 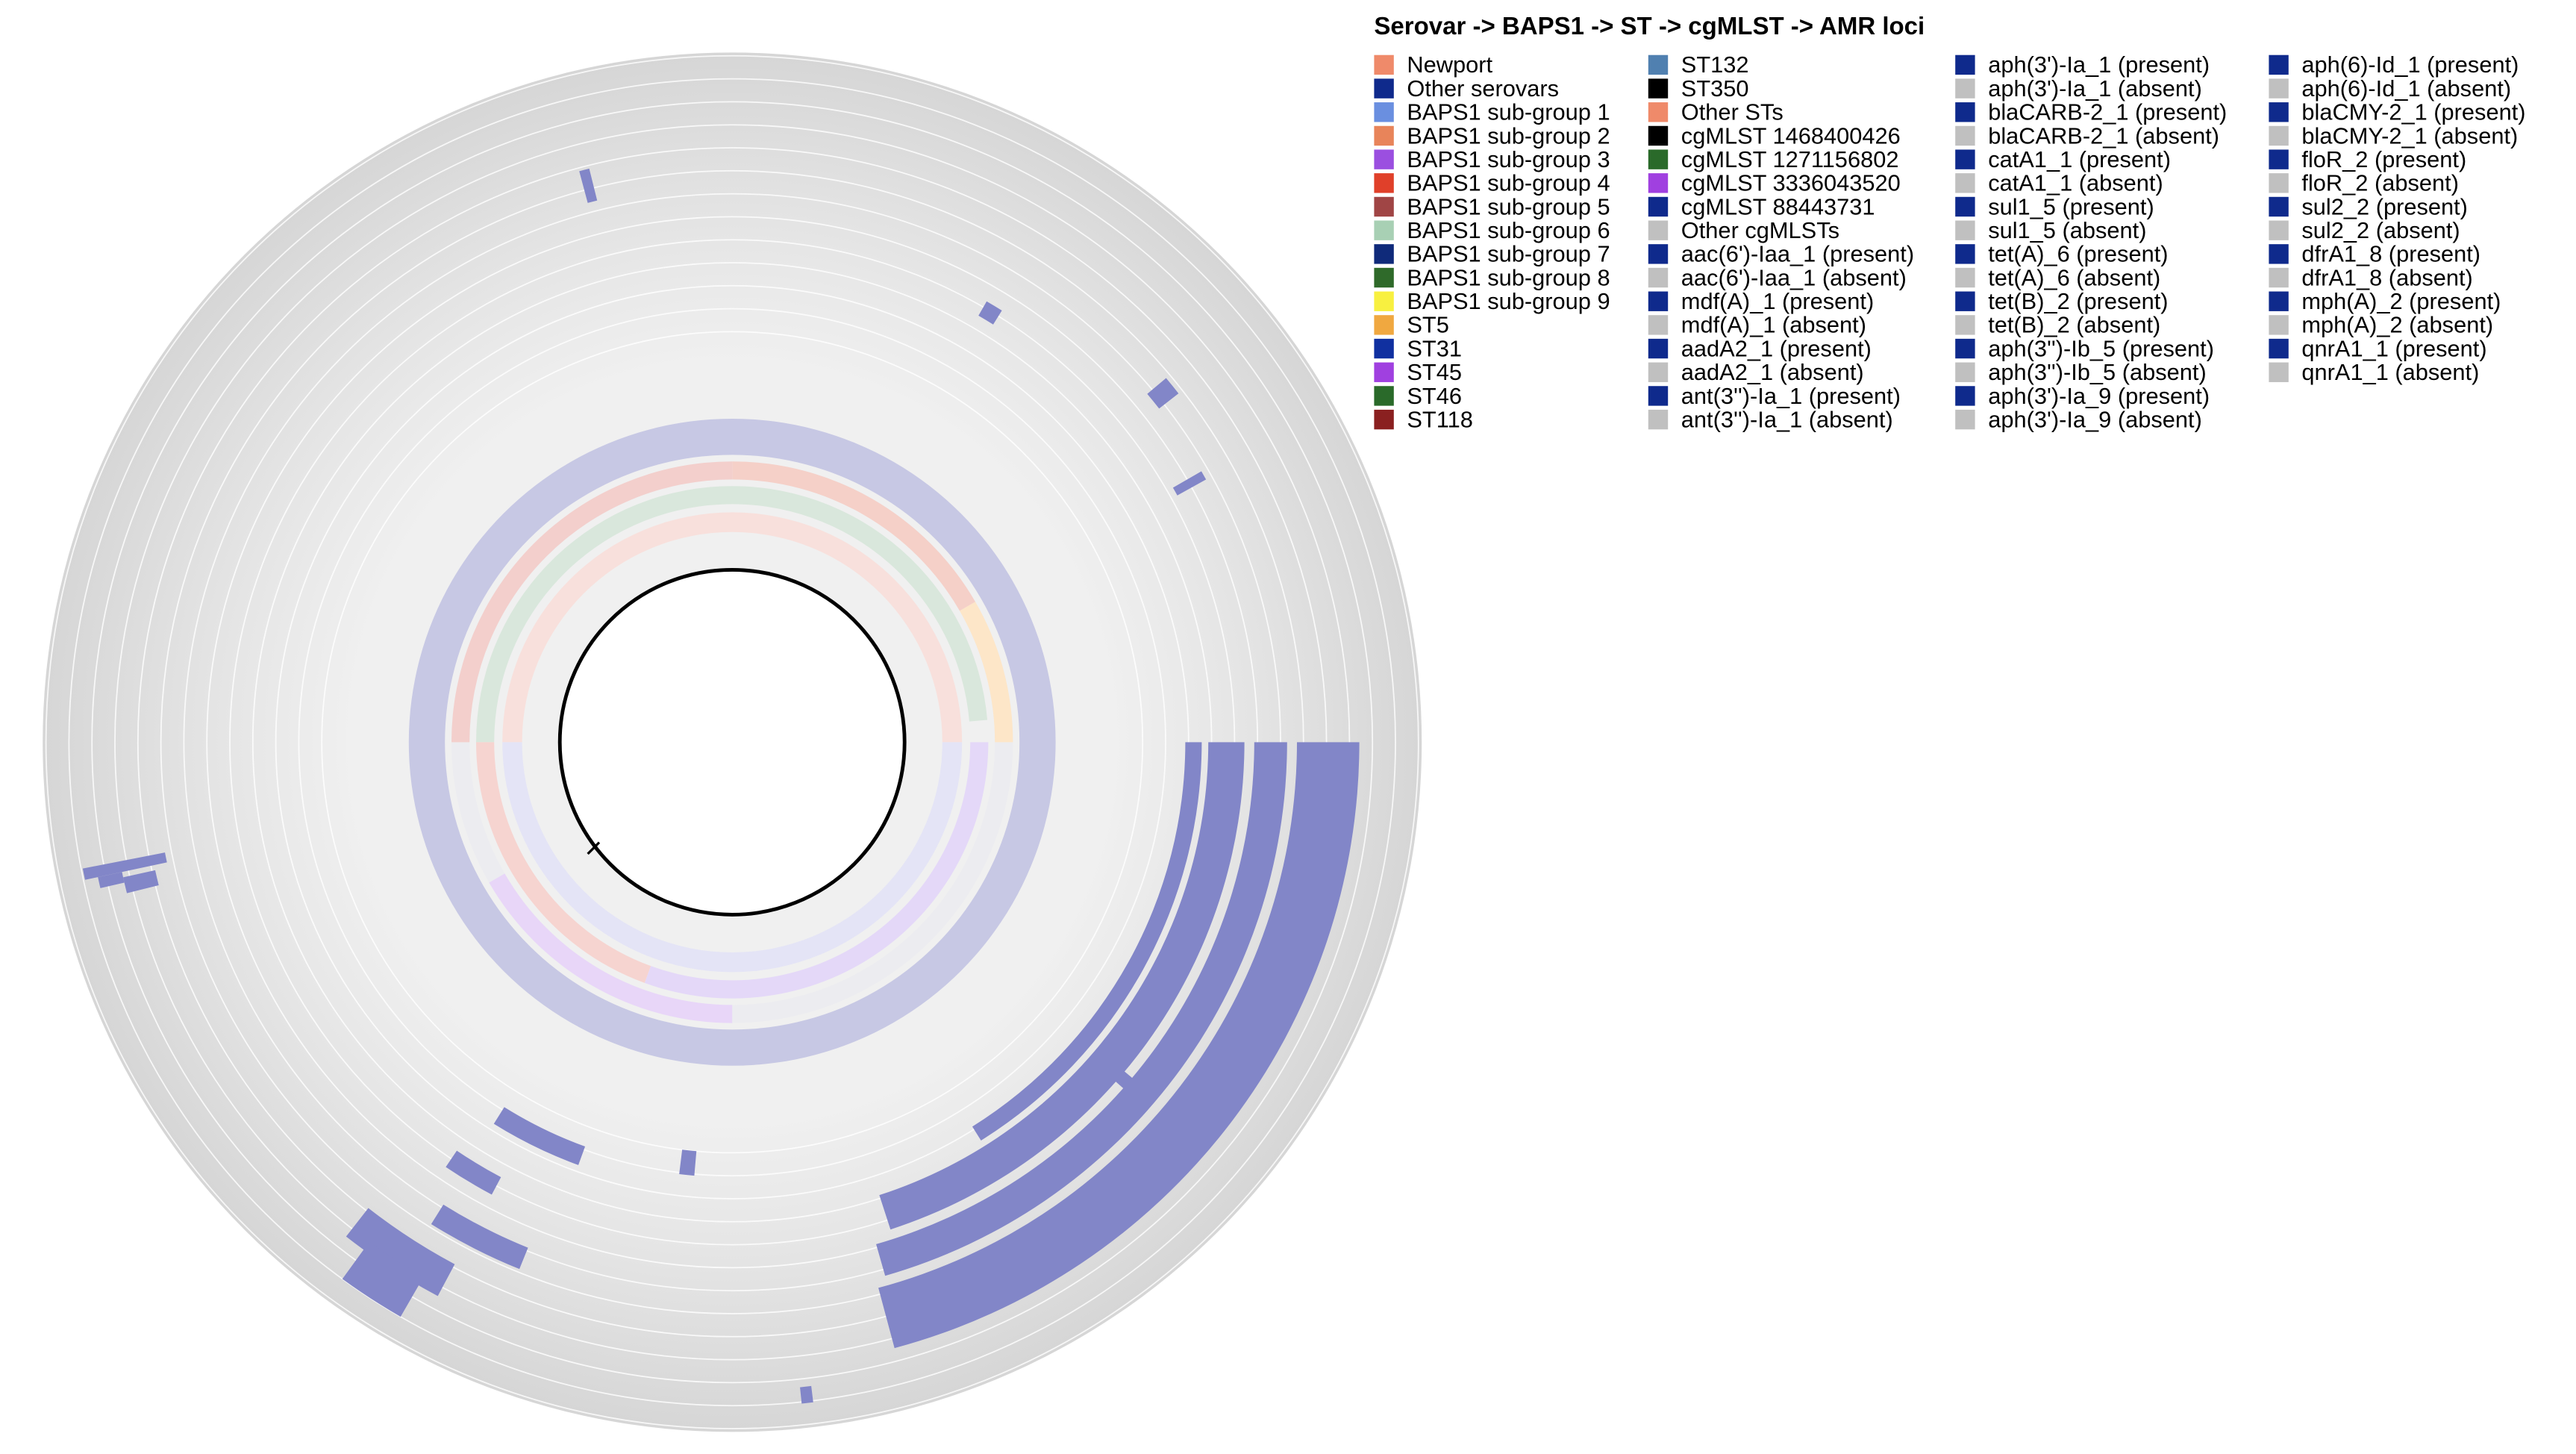 What do you see at coordinates (1427, 325) in the screenshot?
I see `legend-label: ST5` at bounding box center [1427, 325].